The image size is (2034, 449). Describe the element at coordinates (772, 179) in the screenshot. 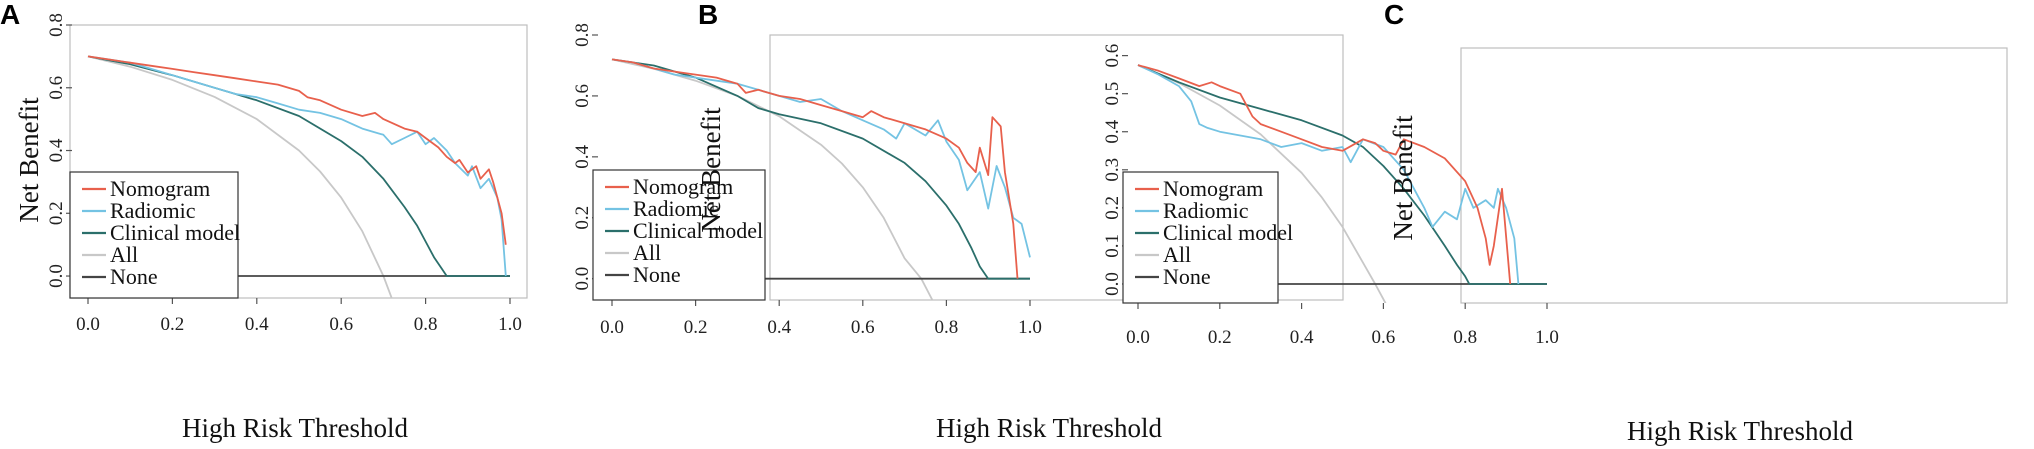

I see `panel-b-series-all` at that location.